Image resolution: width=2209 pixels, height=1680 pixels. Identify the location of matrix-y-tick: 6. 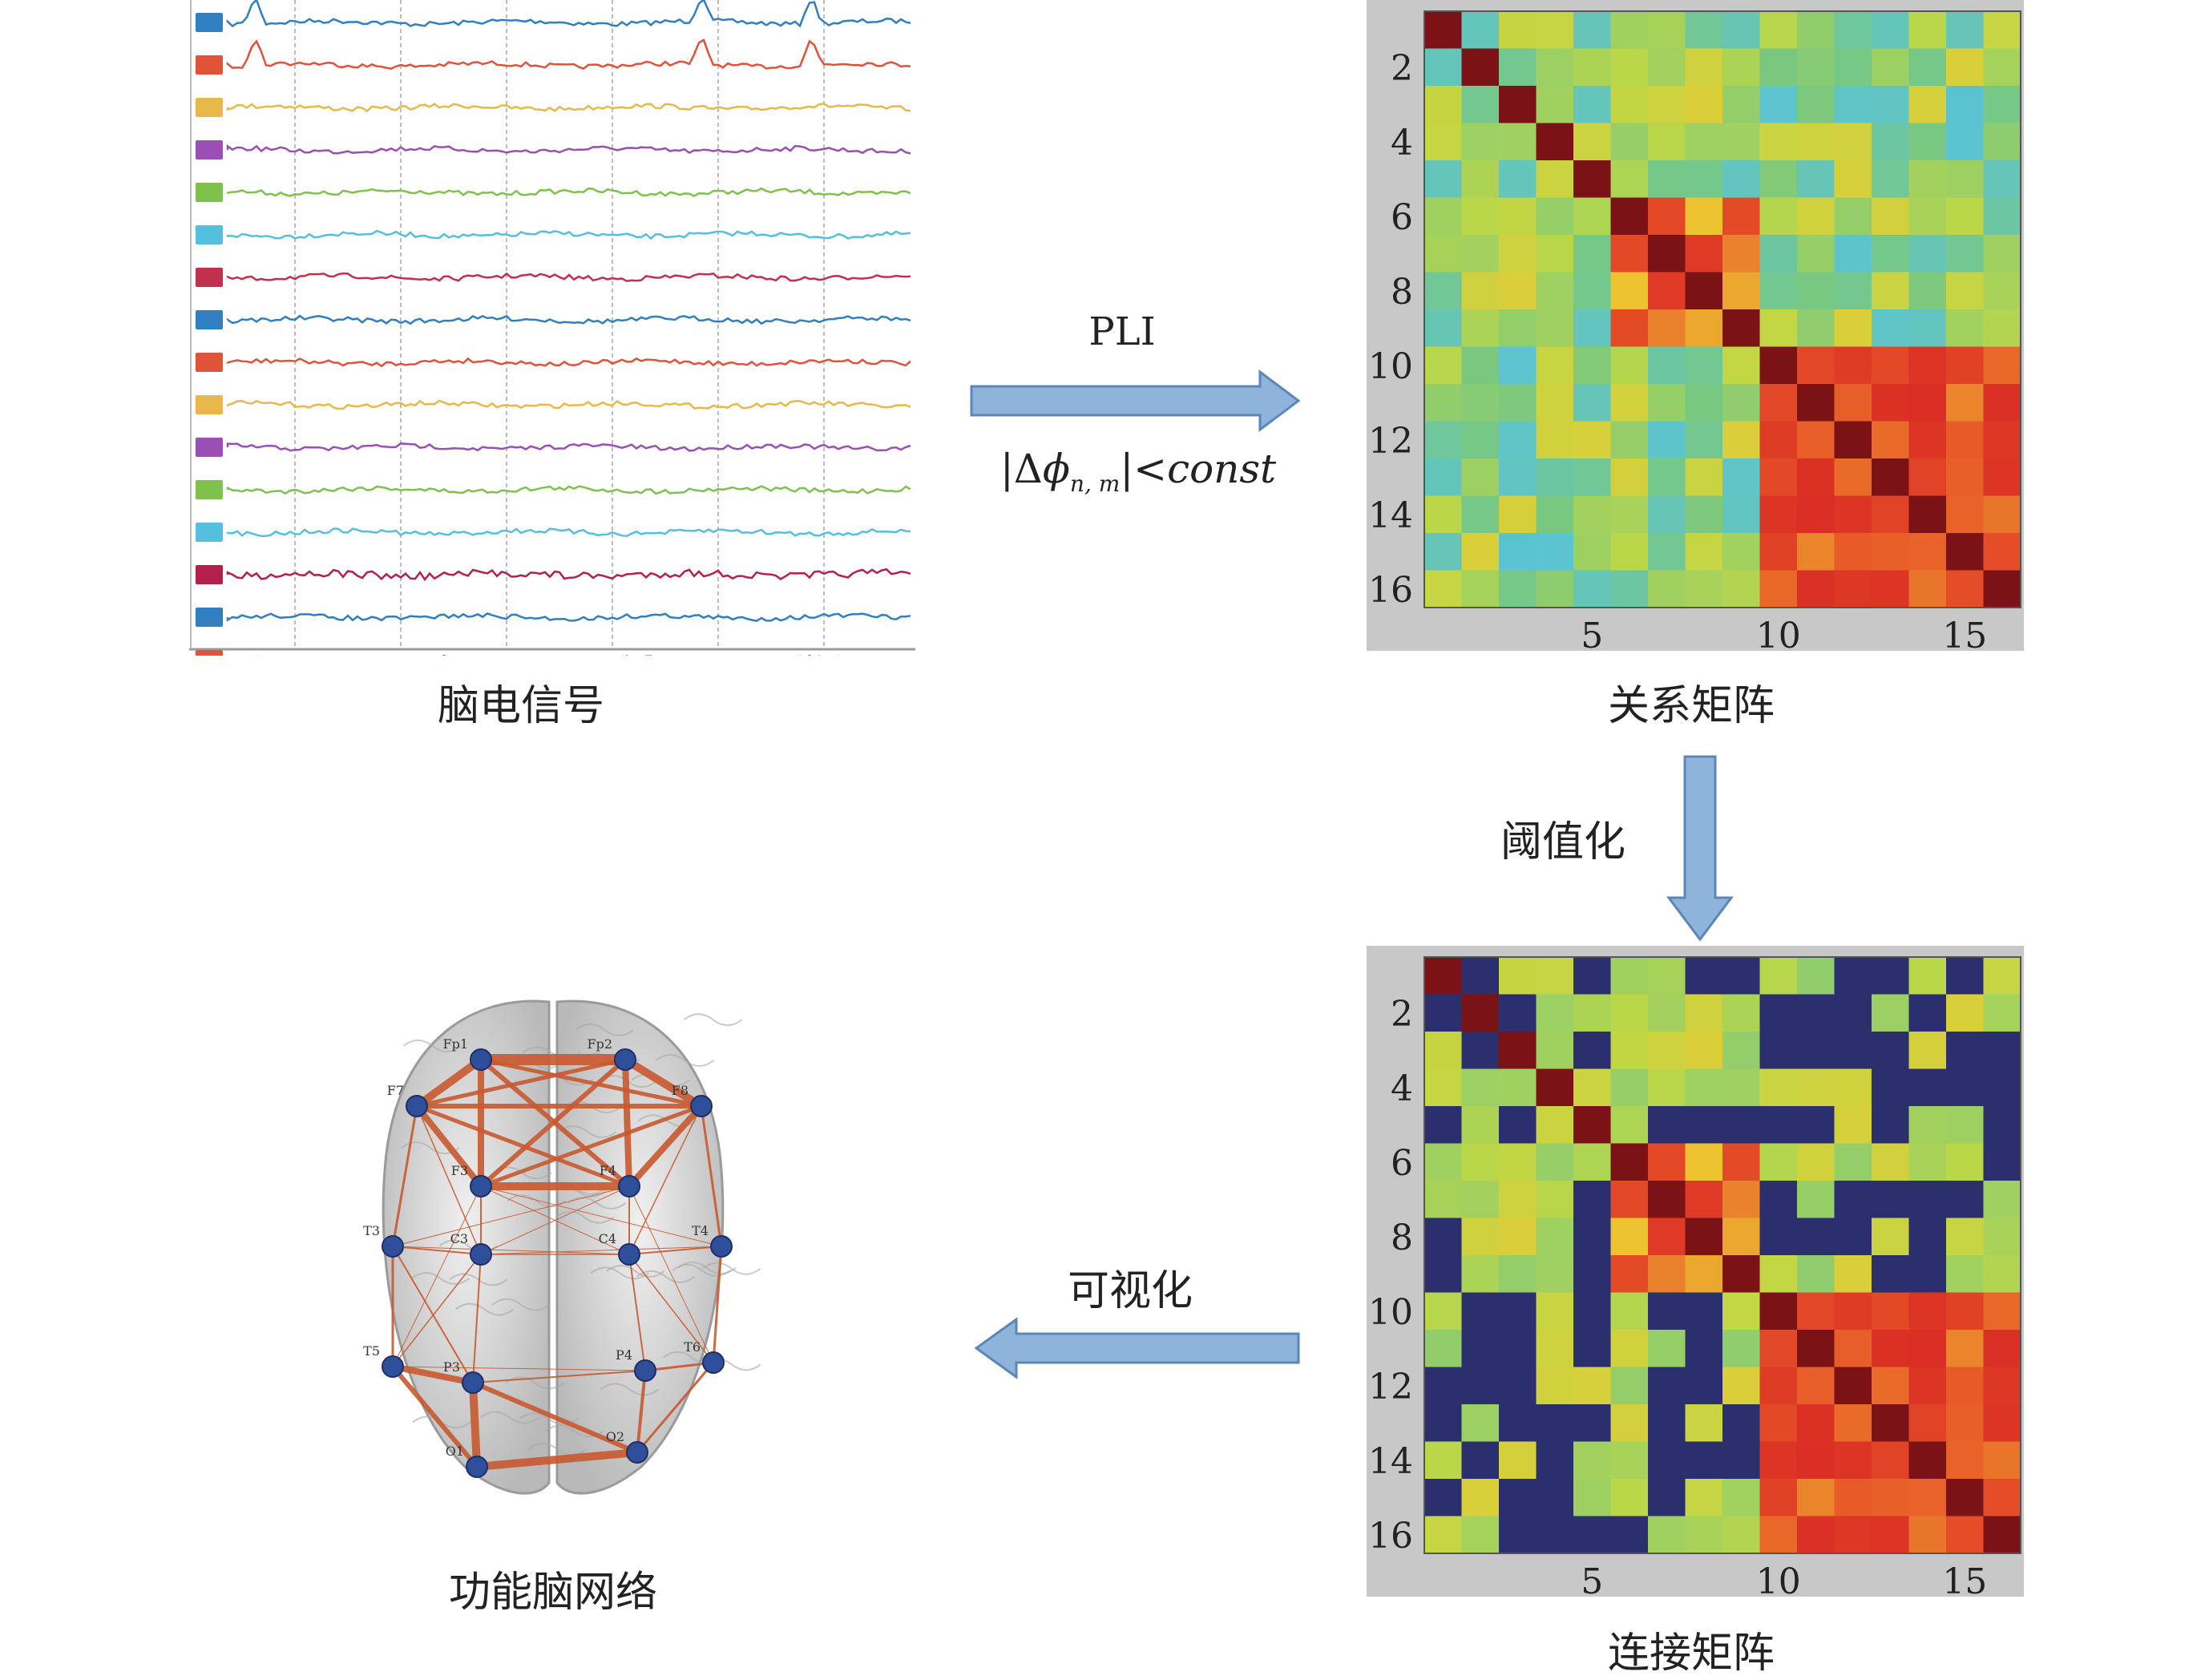
(1402, 217).